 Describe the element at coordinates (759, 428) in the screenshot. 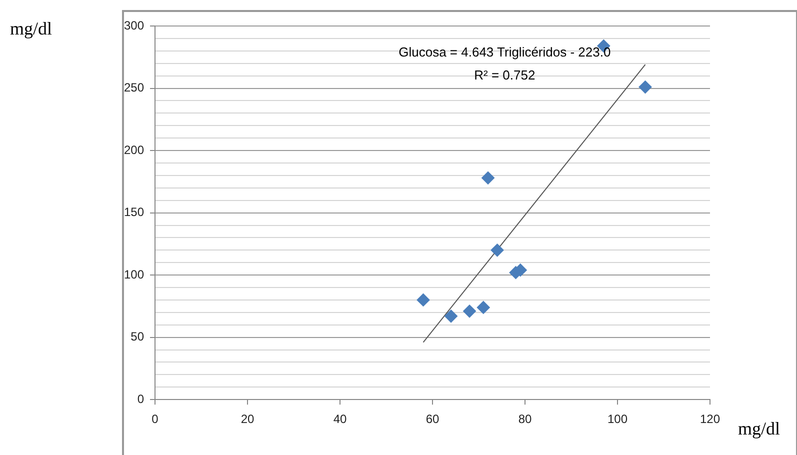

I see `x-axis-title: mg/dl` at that location.